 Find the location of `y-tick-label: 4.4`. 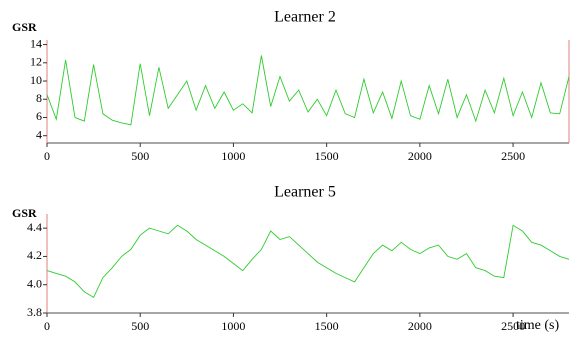

y-tick-label: 4.4 is located at coordinates (34, 227).